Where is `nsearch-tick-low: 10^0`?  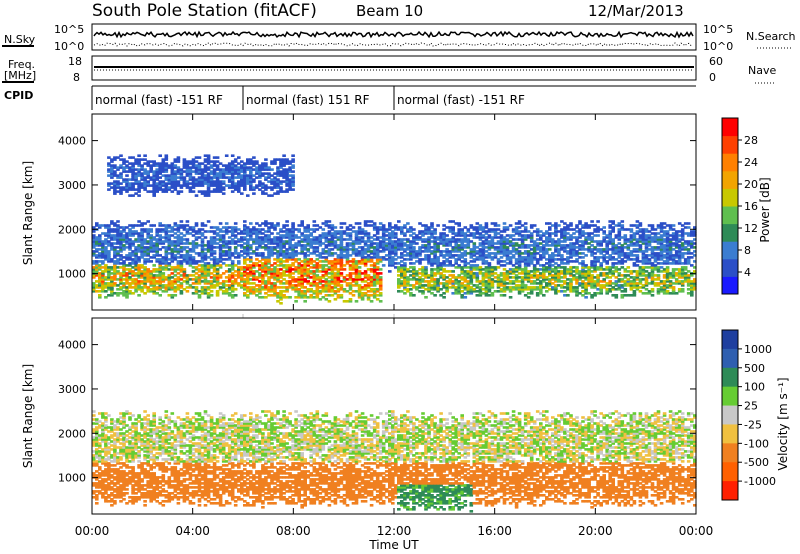 nsearch-tick-low: 10^0 is located at coordinates (718, 46).